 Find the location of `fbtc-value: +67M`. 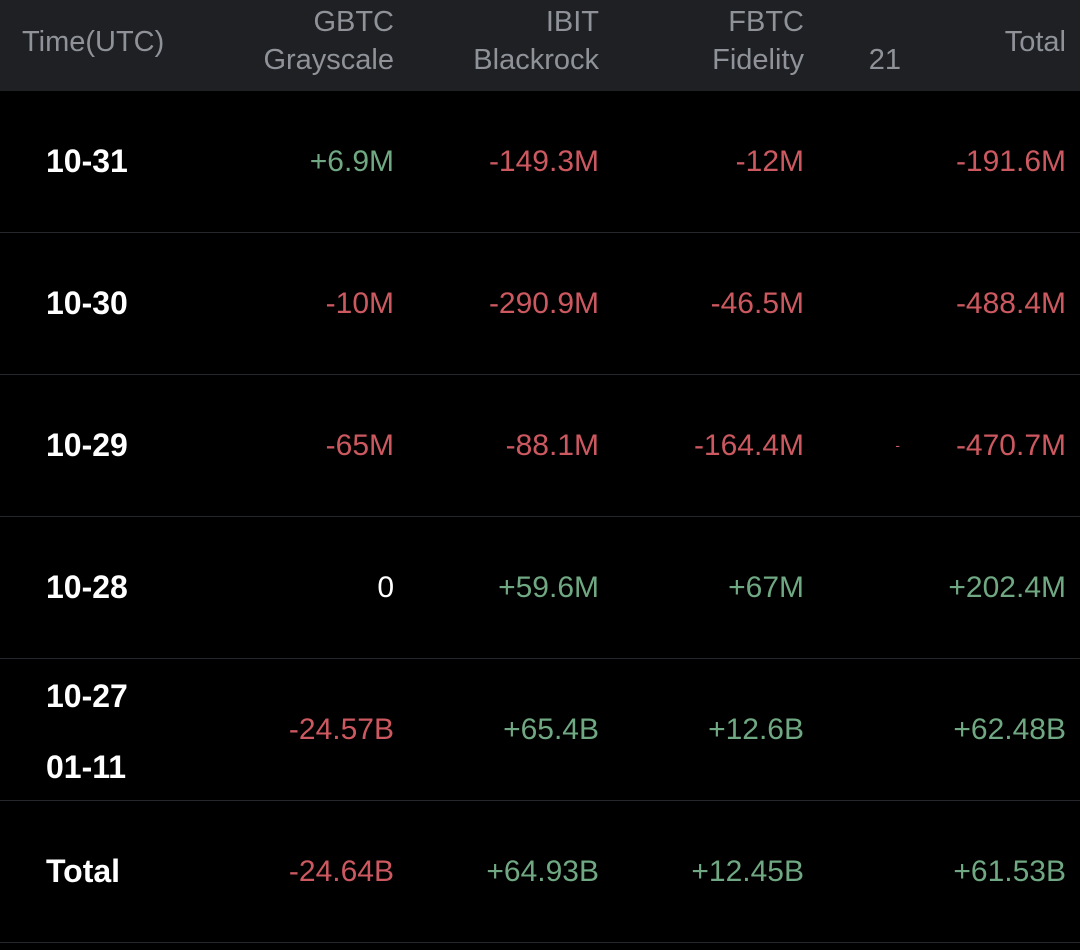

fbtc-value: +67M is located at coordinates (766, 587).